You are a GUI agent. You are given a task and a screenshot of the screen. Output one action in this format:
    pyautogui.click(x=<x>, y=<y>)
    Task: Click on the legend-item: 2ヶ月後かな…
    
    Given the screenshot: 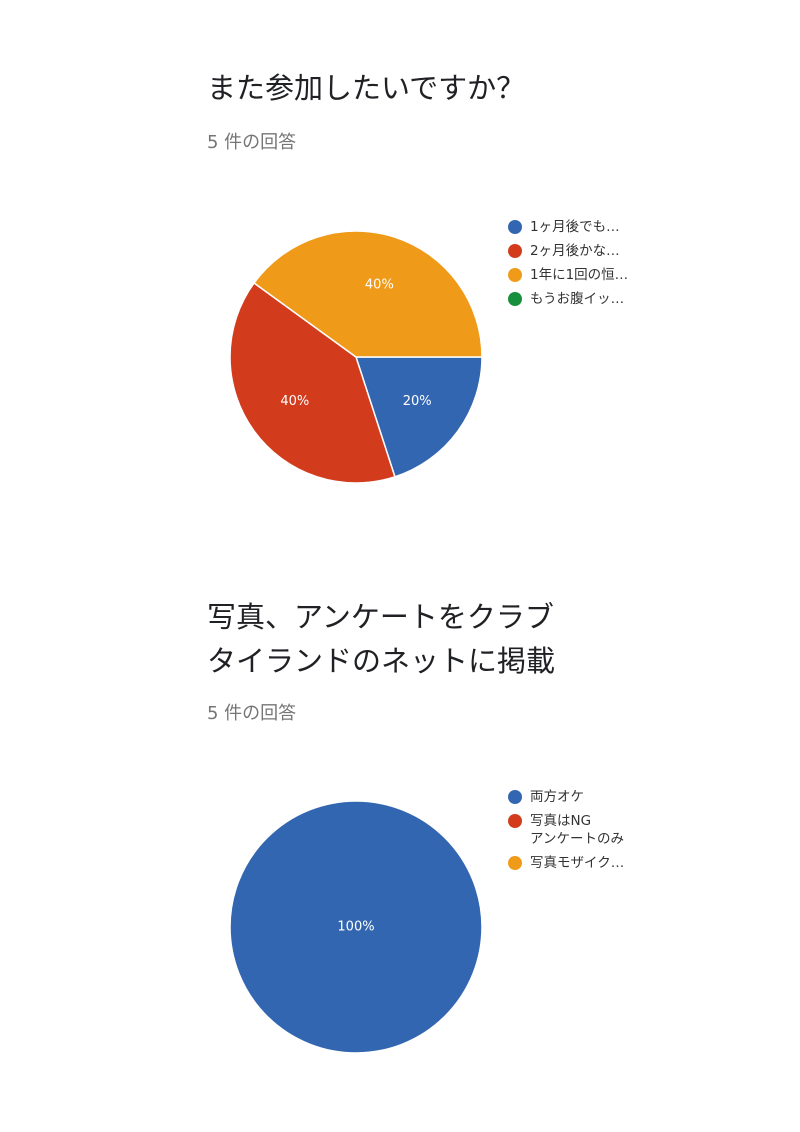 What is the action you would take?
    pyautogui.click(x=568, y=251)
    